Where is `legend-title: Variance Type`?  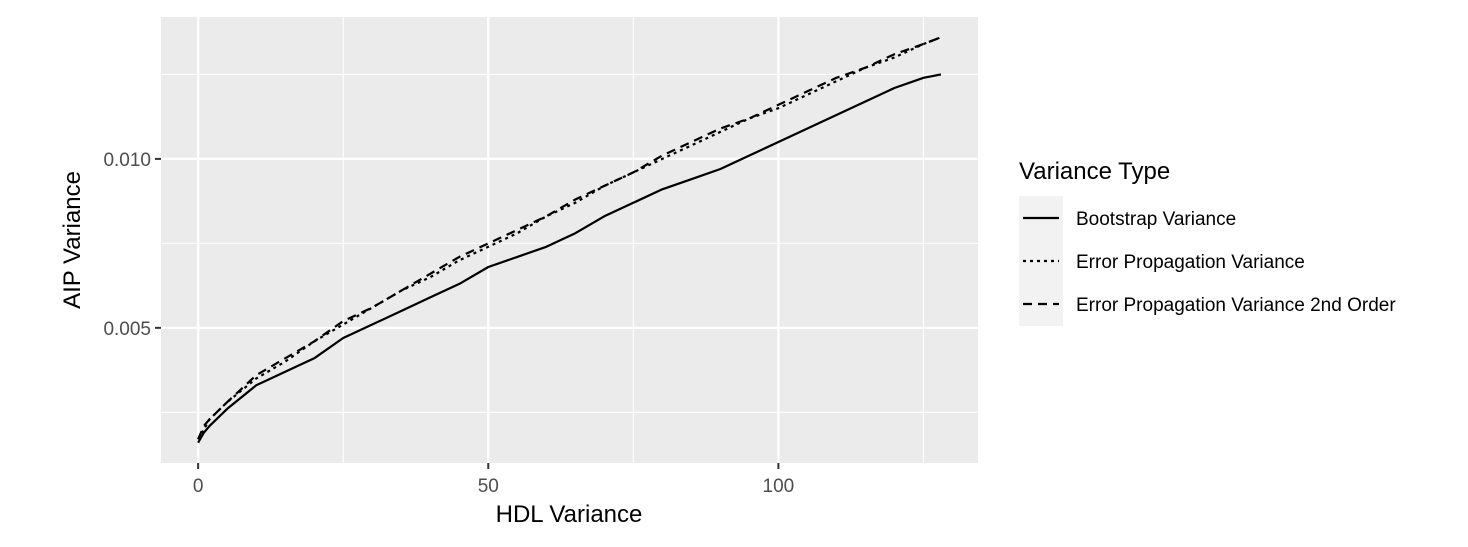
legend-title: Variance Type is located at coordinates (1094, 171).